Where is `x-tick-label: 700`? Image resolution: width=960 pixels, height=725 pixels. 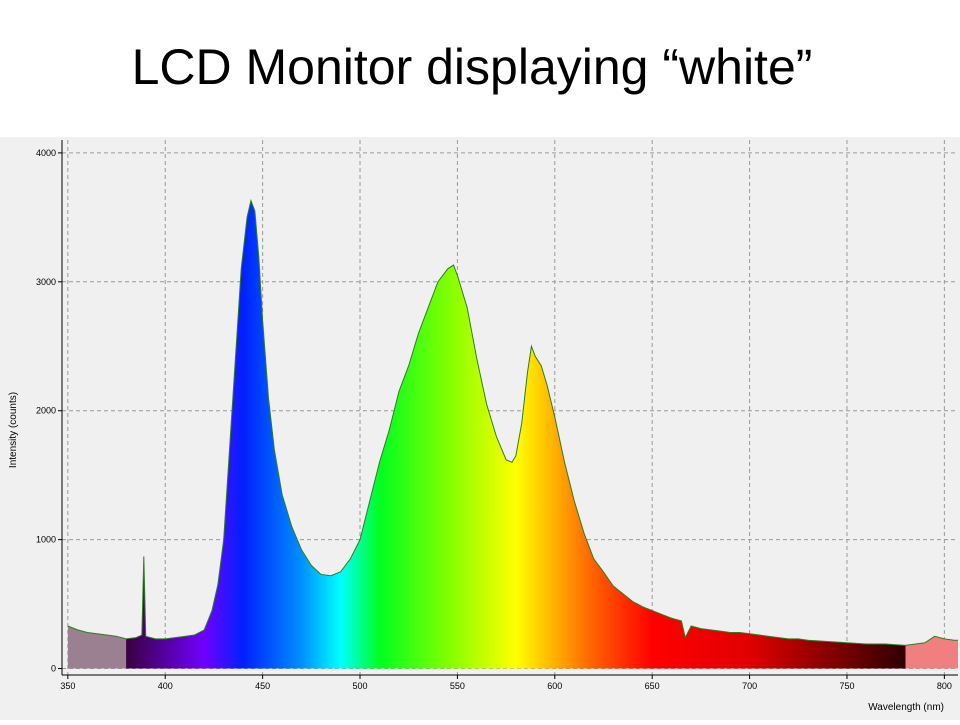
x-tick-label: 700 is located at coordinates (749, 686).